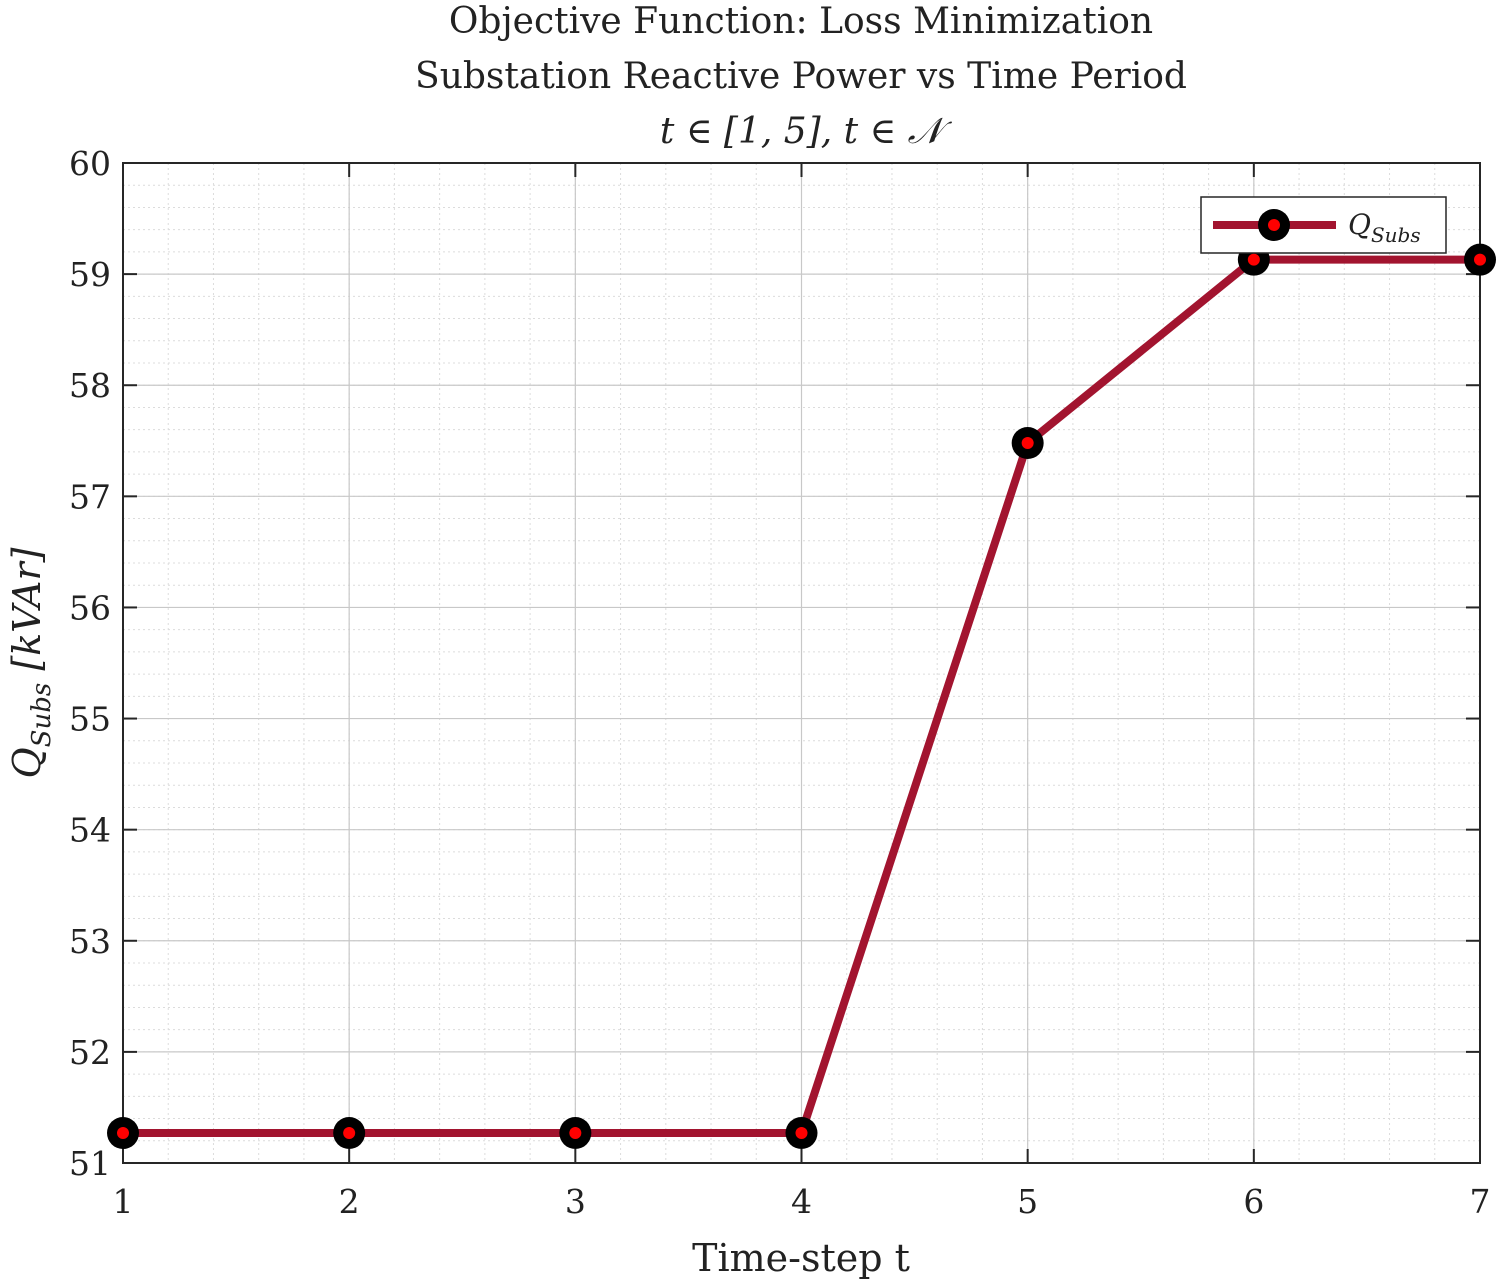 Image resolution: width=1500 pixels, height=1283 pixels. Describe the element at coordinates (90, 719) in the screenshot. I see `y-tick-label: 55` at that location.